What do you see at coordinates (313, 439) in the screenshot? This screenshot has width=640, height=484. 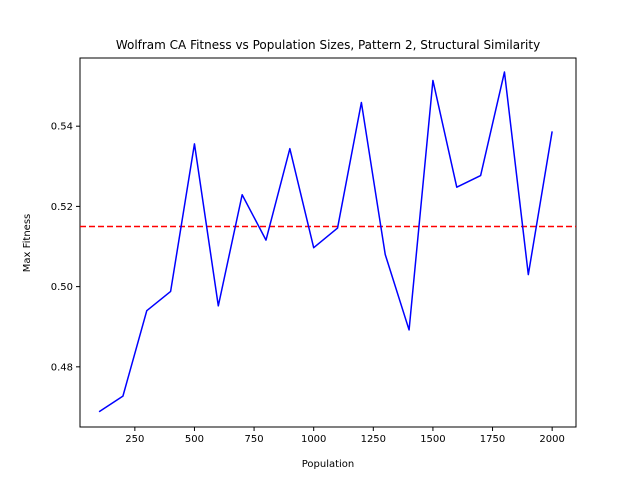 I see `x-tick-label: 1000` at bounding box center [313, 439].